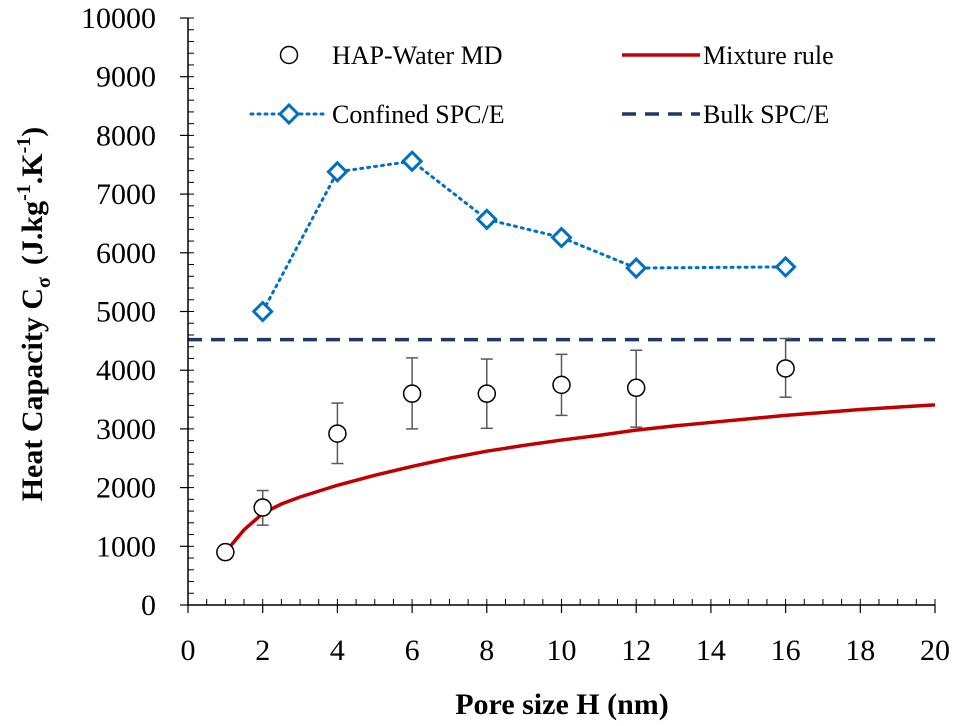 The image size is (960, 726). What do you see at coordinates (766, 114) in the screenshot?
I see `legend-label-bulk-spce: Bulk SPC/E` at bounding box center [766, 114].